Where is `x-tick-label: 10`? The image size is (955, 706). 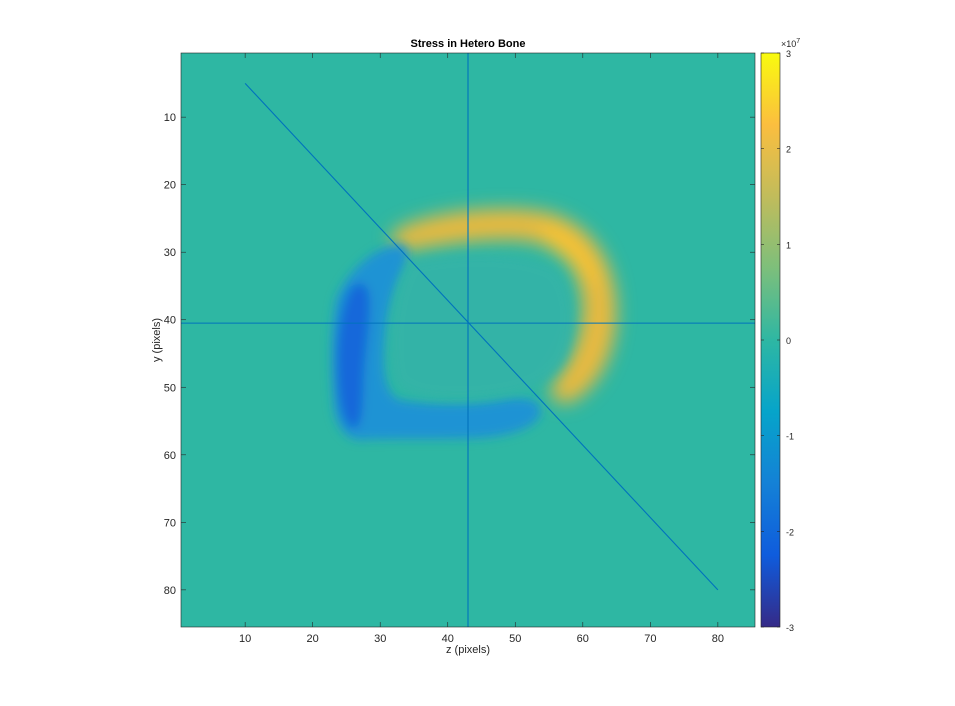 x-tick-label: 10 is located at coordinates (245, 639).